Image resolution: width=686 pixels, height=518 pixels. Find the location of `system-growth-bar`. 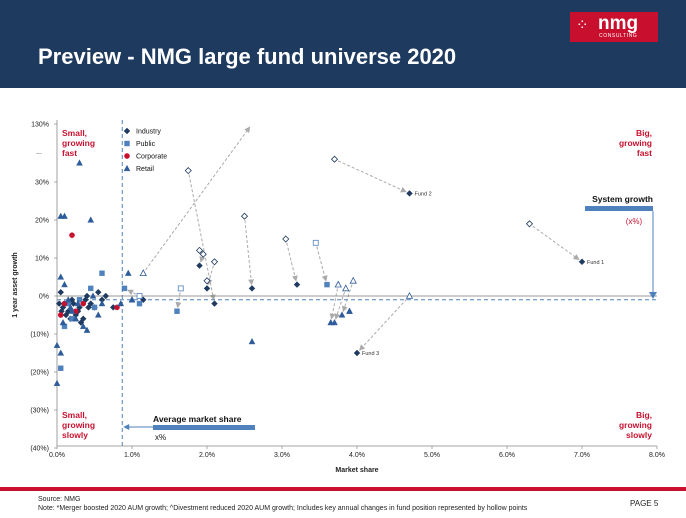

system-growth-bar is located at coordinates (619, 208).